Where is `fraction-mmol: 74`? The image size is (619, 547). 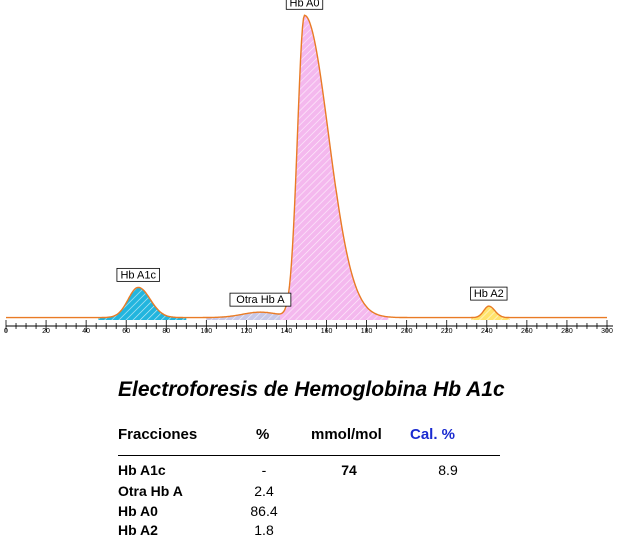
fraction-mmol: 74 is located at coordinates (349, 470).